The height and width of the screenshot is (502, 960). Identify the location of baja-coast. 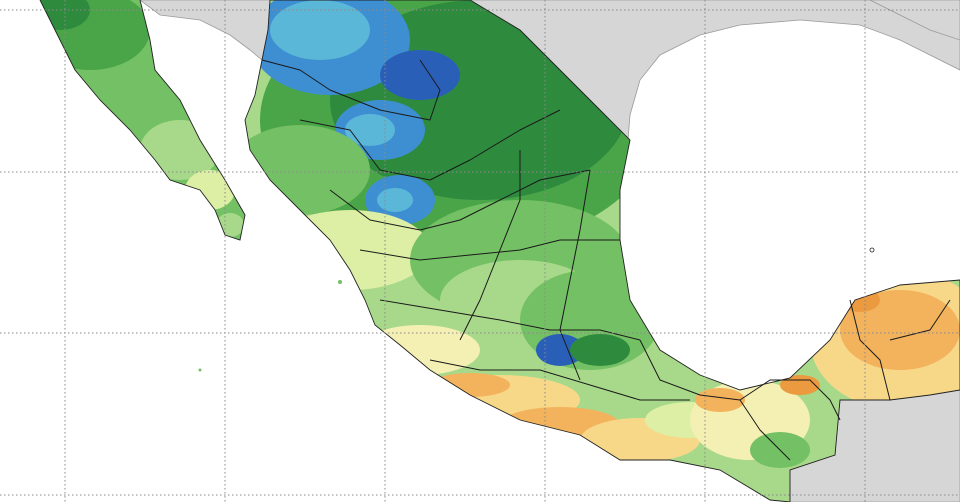
(142, 120).